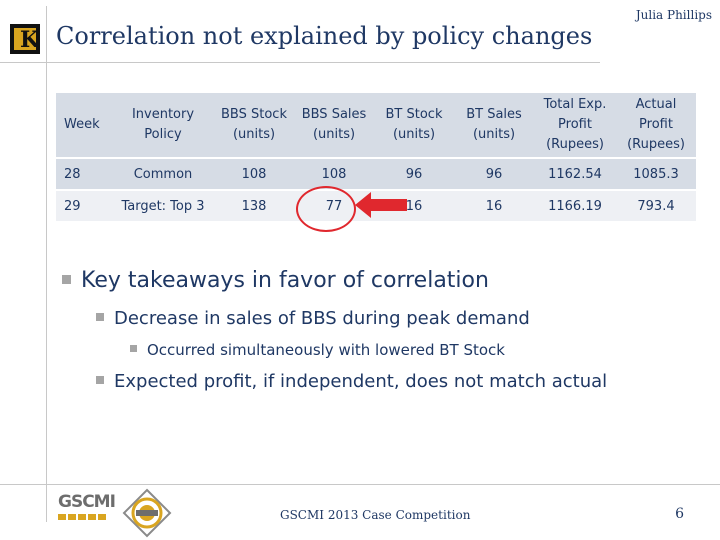 Image resolution: width=720 pixels, height=540 pixels. What do you see at coordinates (414, 126) in the screenshot?
I see `col-header-bt-stock: BT Stock (units)` at bounding box center [414, 126].